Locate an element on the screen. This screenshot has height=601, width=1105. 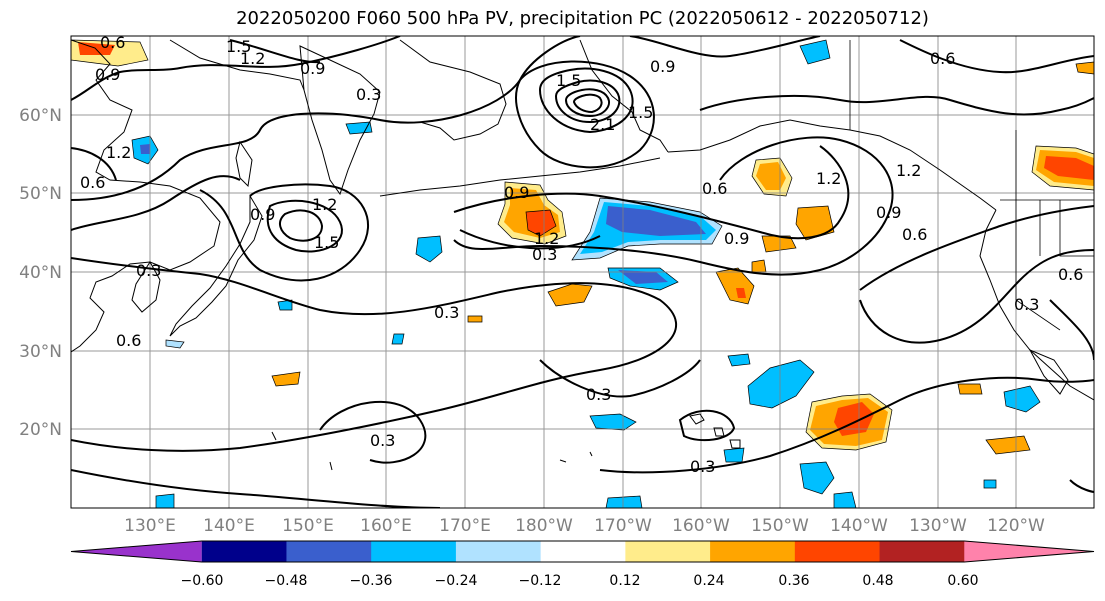
coastline-japan is located at coordinates (216, 265).